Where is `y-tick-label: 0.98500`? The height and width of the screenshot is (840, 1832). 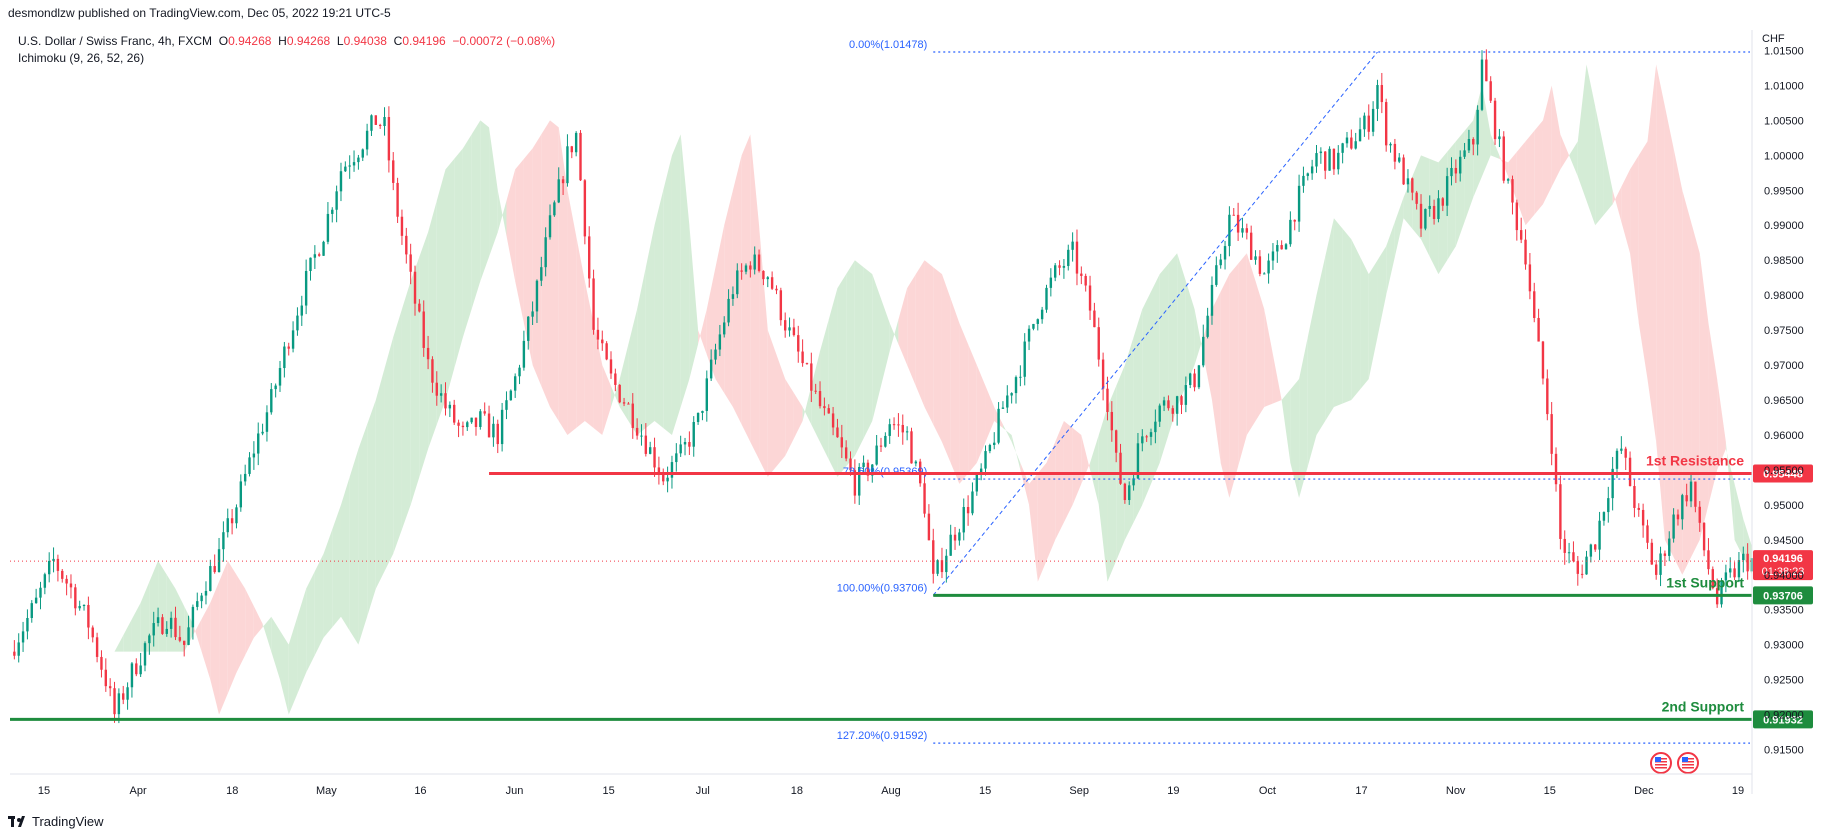
y-tick-label: 0.98500 is located at coordinates (1784, 261).